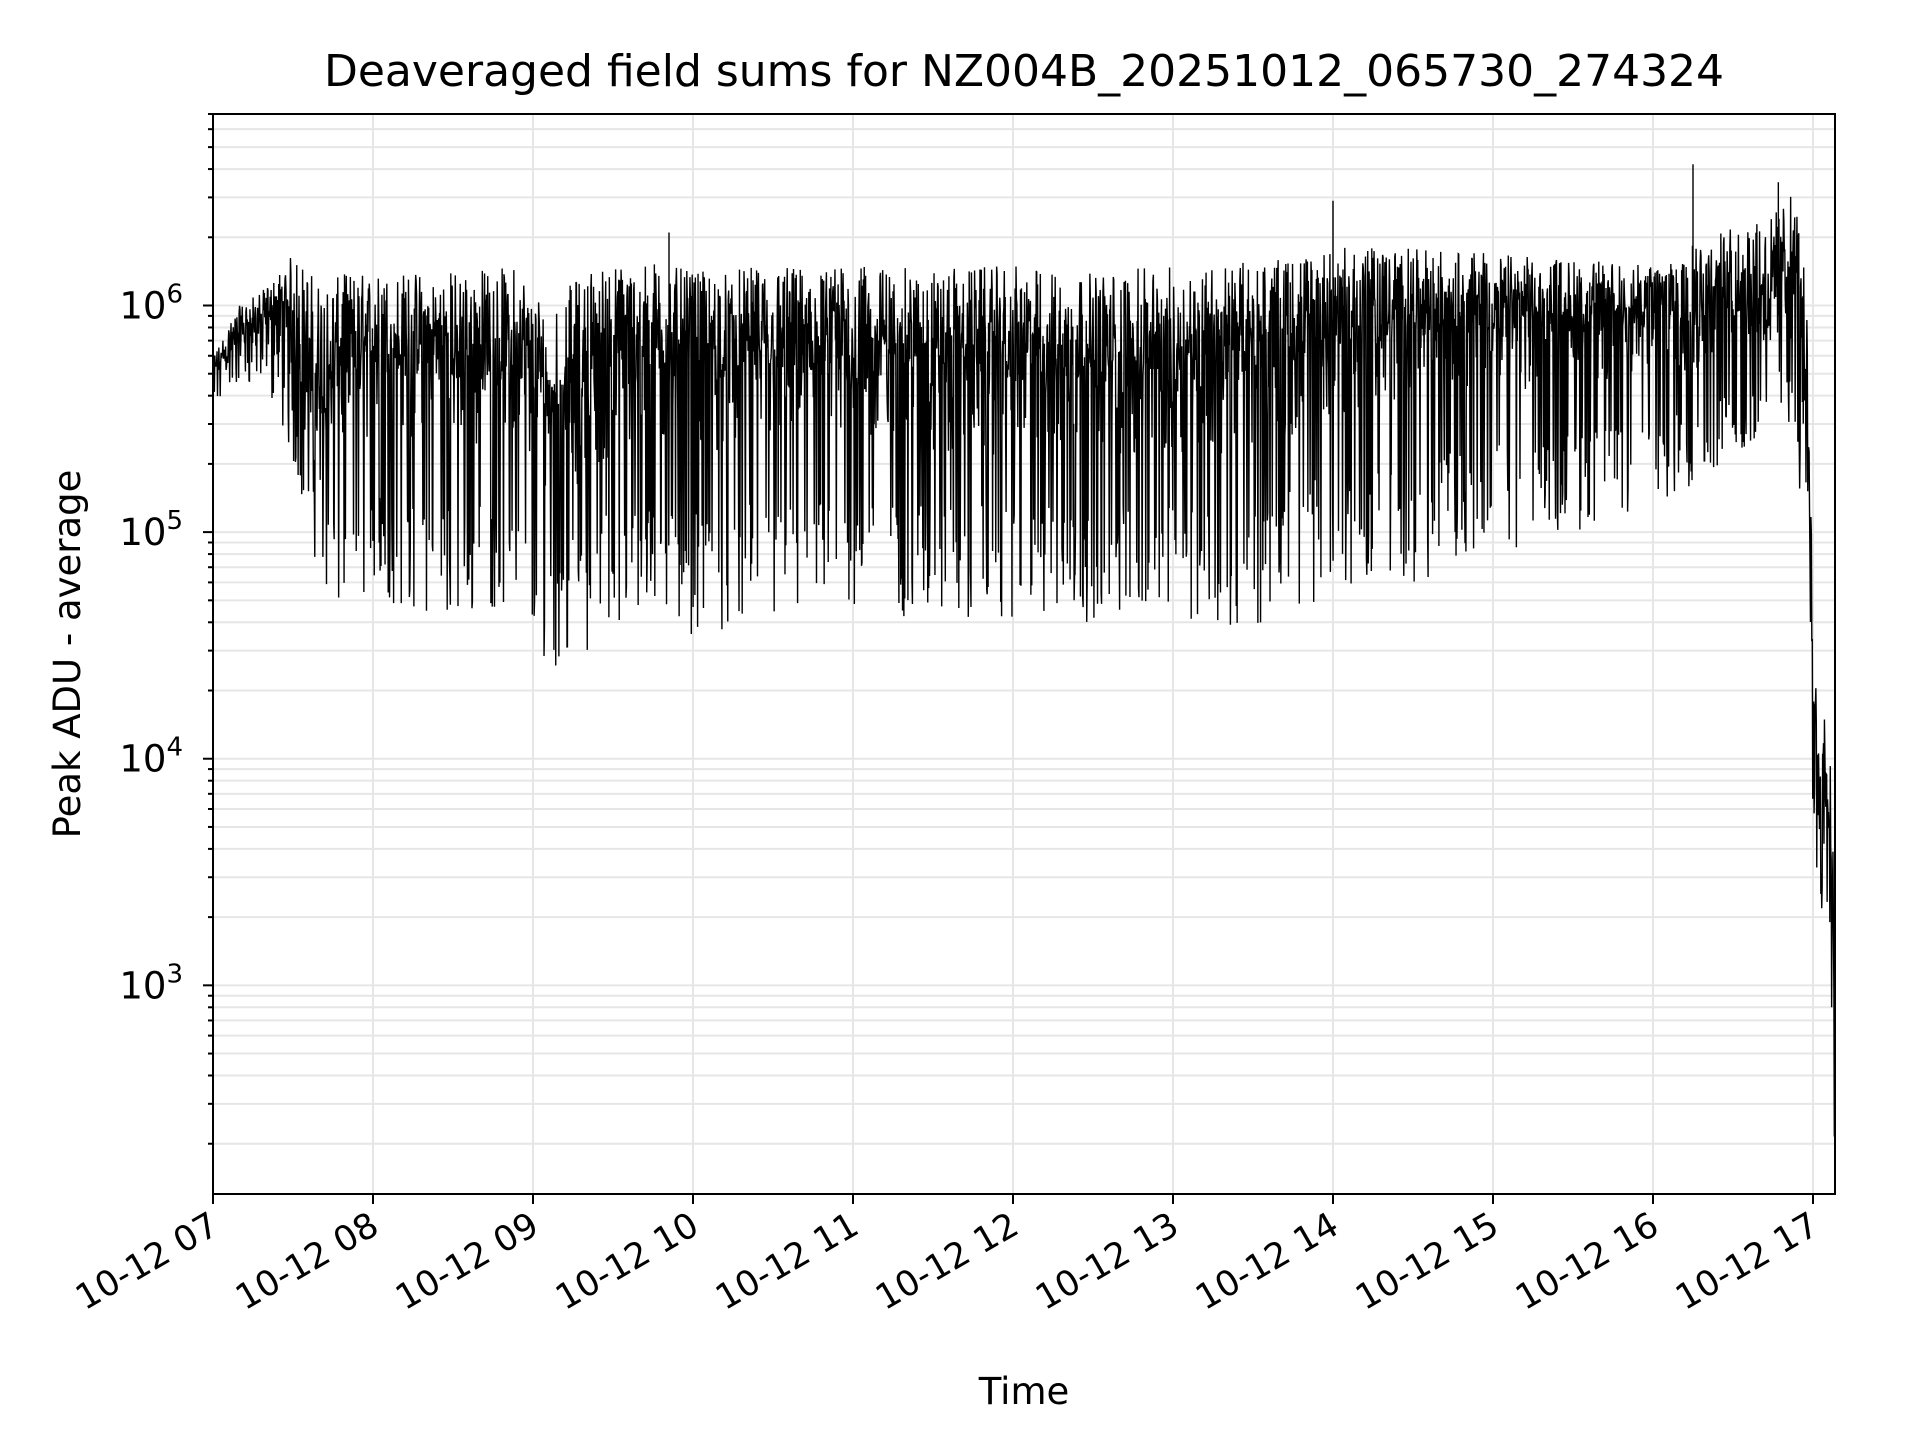 This screenshot has height=1440, width=1920. Describe the element at coordinates (151, 530) in the screenshot. I see `y-tick-label: 105` at that location.